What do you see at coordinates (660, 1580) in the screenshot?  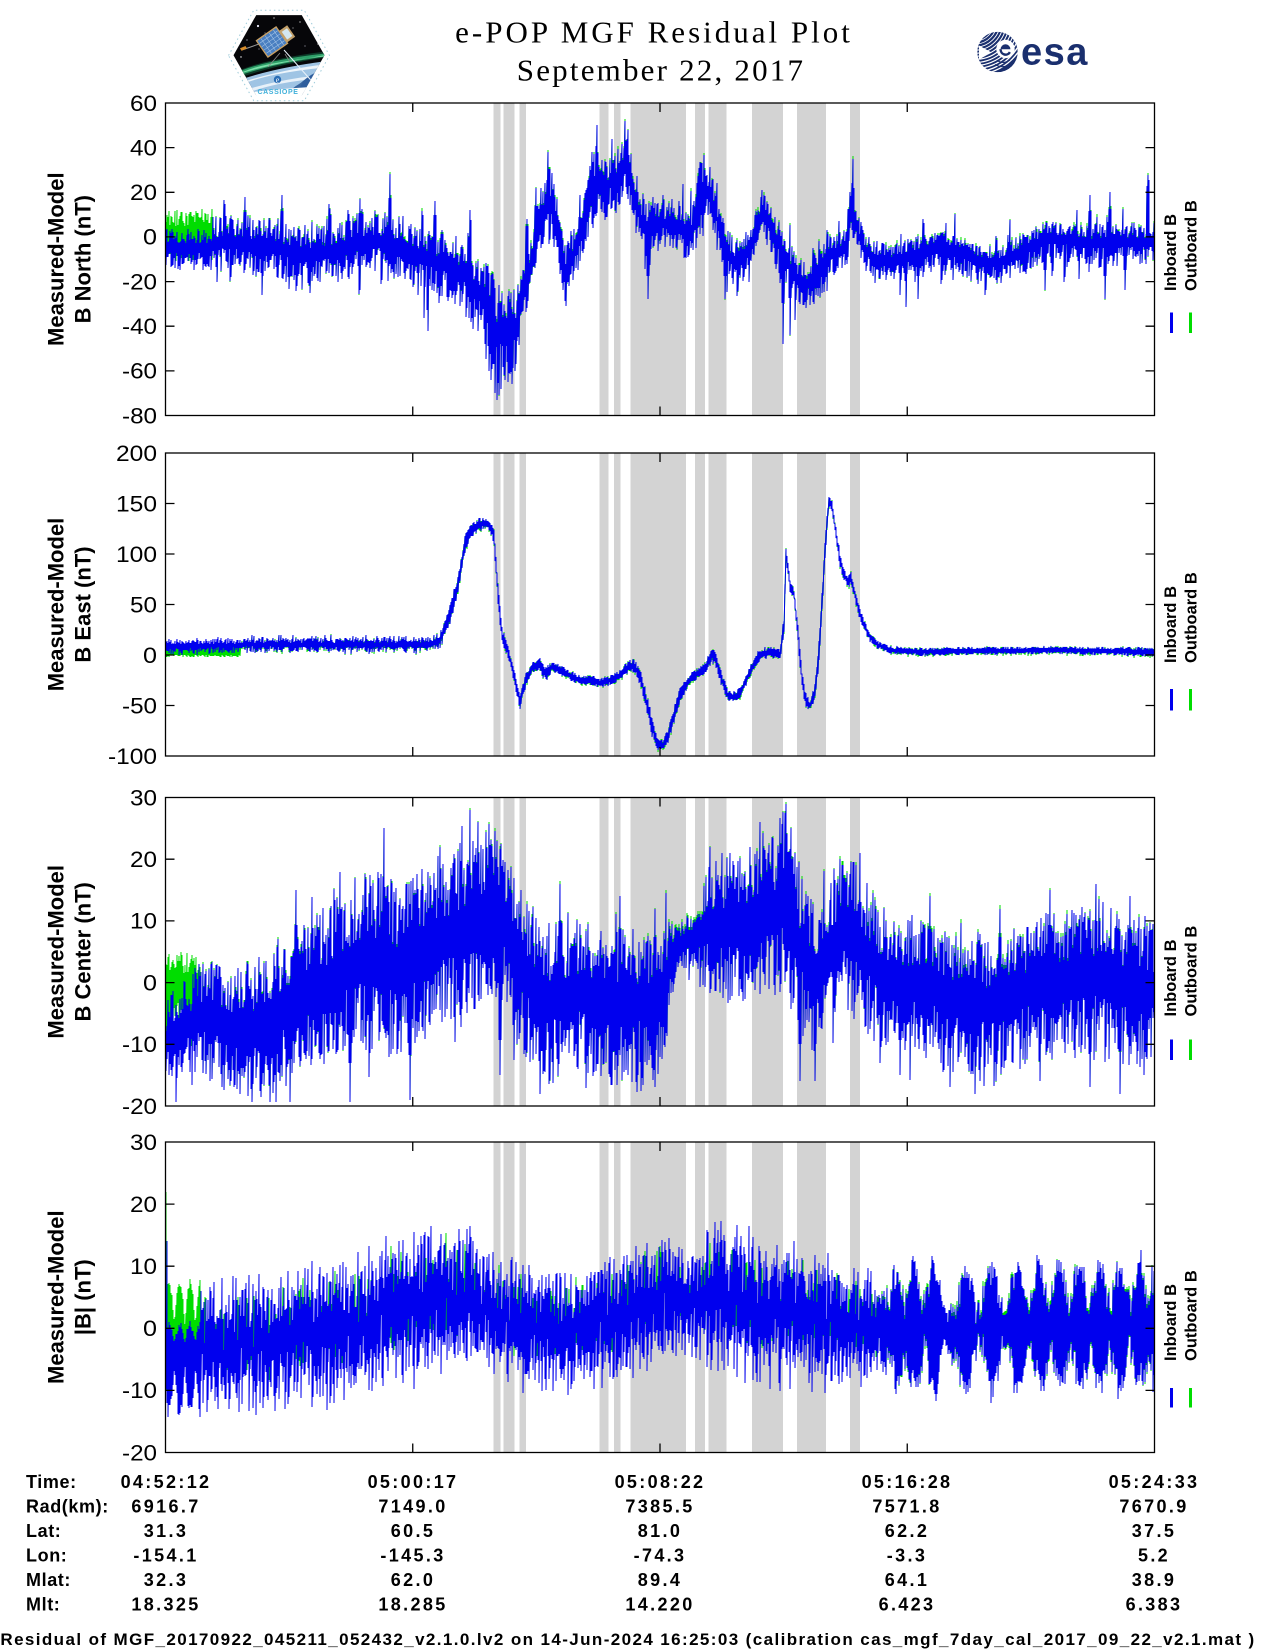 I see `svg-text: 89.4` at bounding box center [660, 1580].